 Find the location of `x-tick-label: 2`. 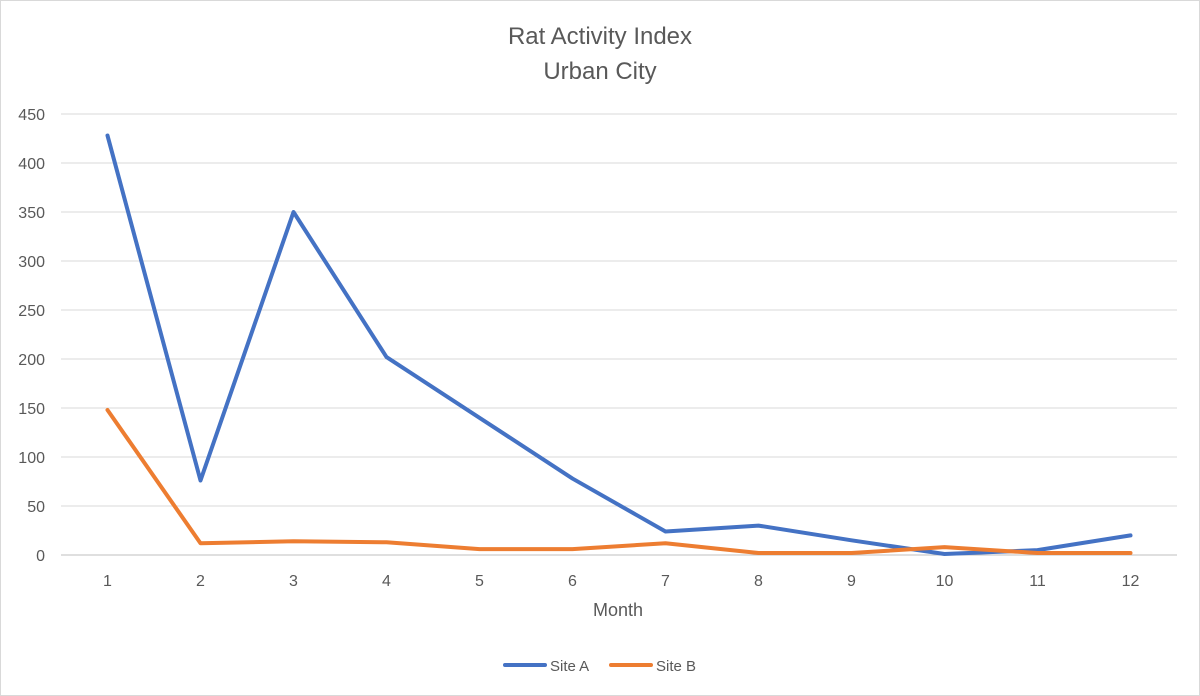

x-tick-label: 2 is located at coordinates (200, 581).